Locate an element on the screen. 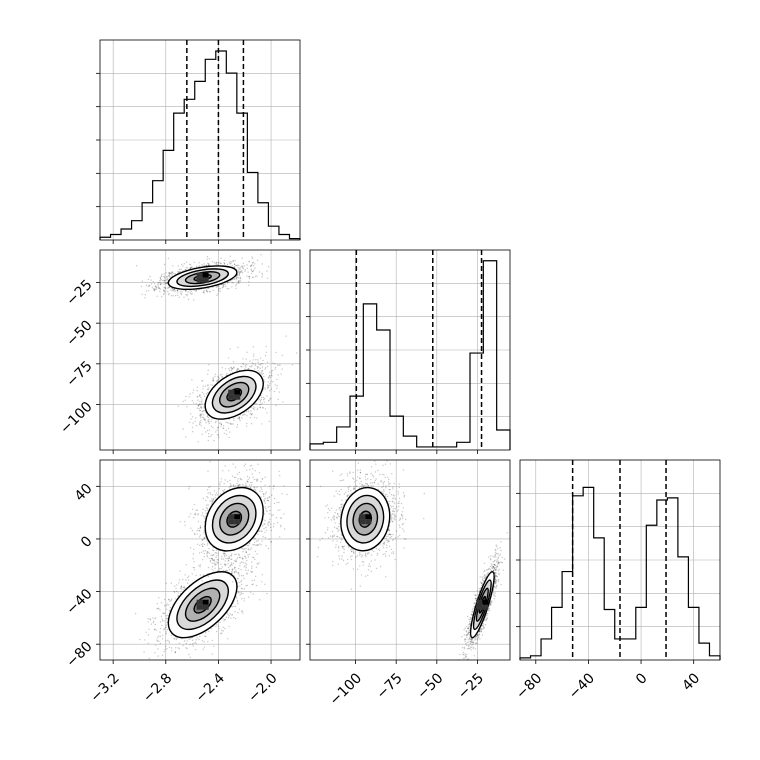  density-core-cell is located at coordinates (237, 397).